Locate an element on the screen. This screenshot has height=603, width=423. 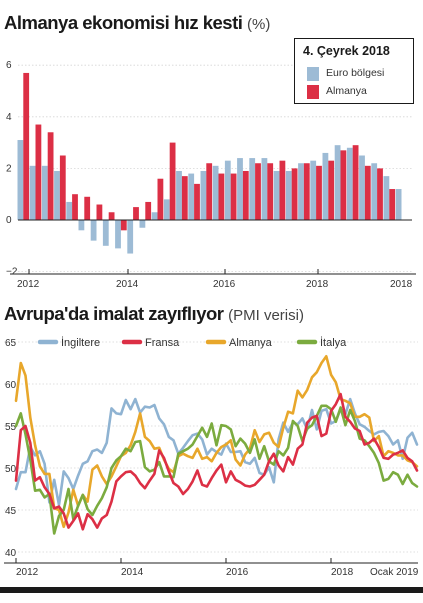
legend-item-france: Fransa is located at coordinates (150, 343).